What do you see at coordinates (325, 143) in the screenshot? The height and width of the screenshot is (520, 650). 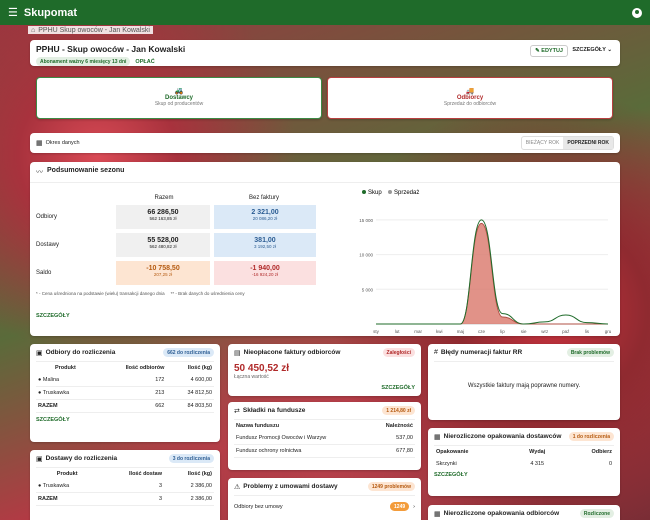 I see `period-bar: ▦ Okres danych BIEŻĄCY ROK POPRZEDNI ROK` at bounding box center [325, 143].